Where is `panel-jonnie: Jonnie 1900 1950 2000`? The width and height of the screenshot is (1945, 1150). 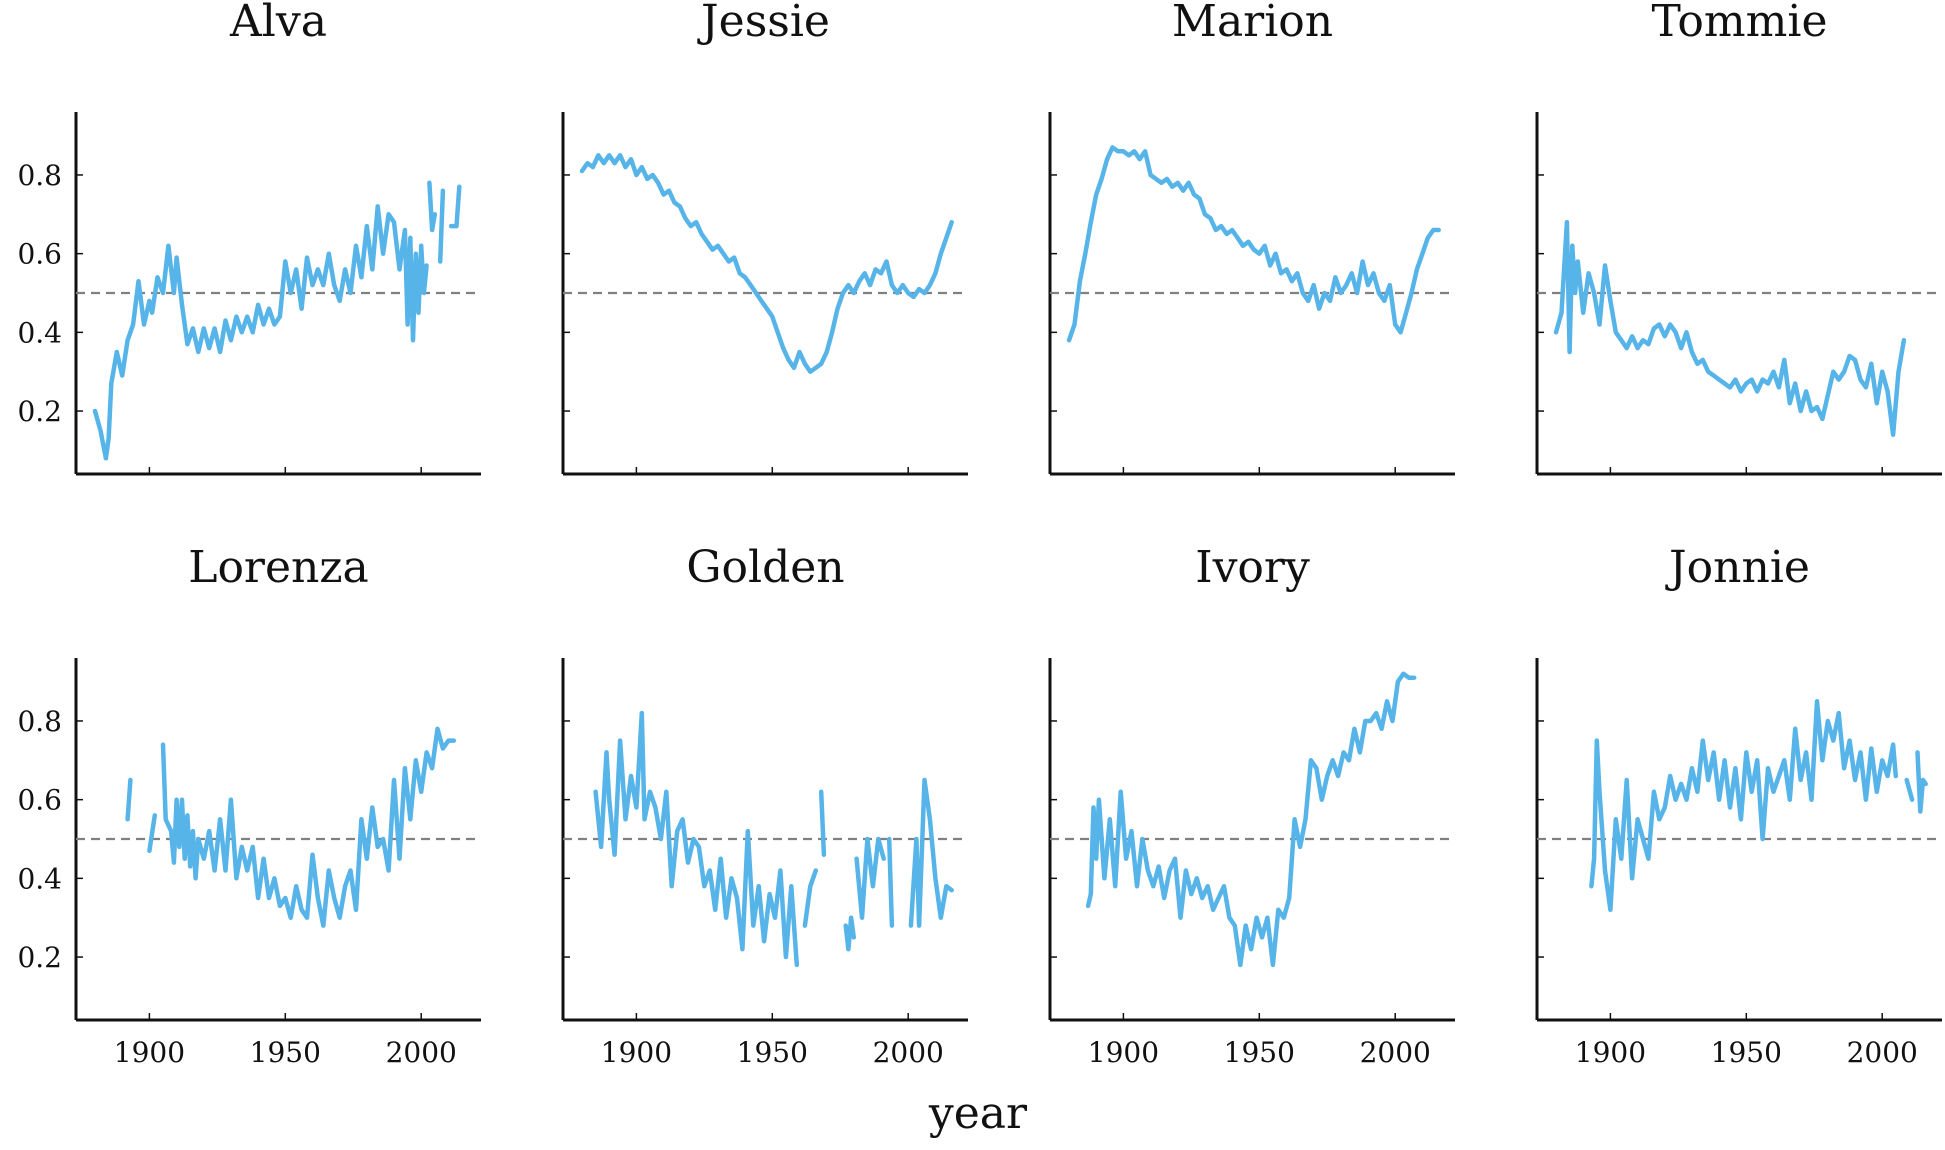 panel-jonnie: Jonnie 1900 1950 2000 is located at coordinates (1738, 805).